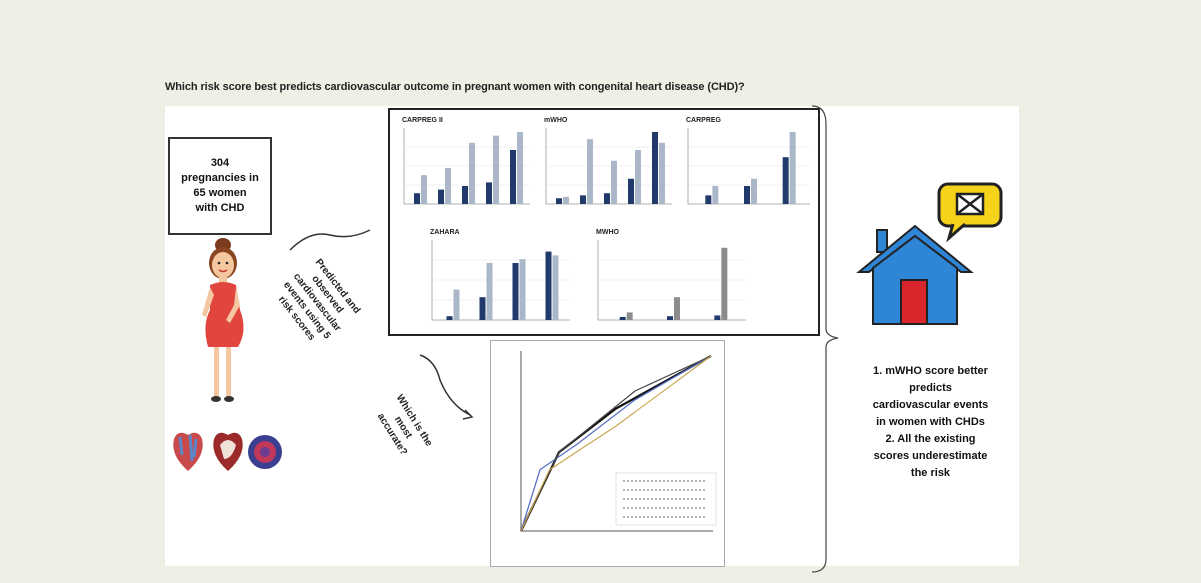 Image resolution: width=1201 pixels, height=583 pixels. I want to click on cohort-line: with CHD, so click(220, 208).